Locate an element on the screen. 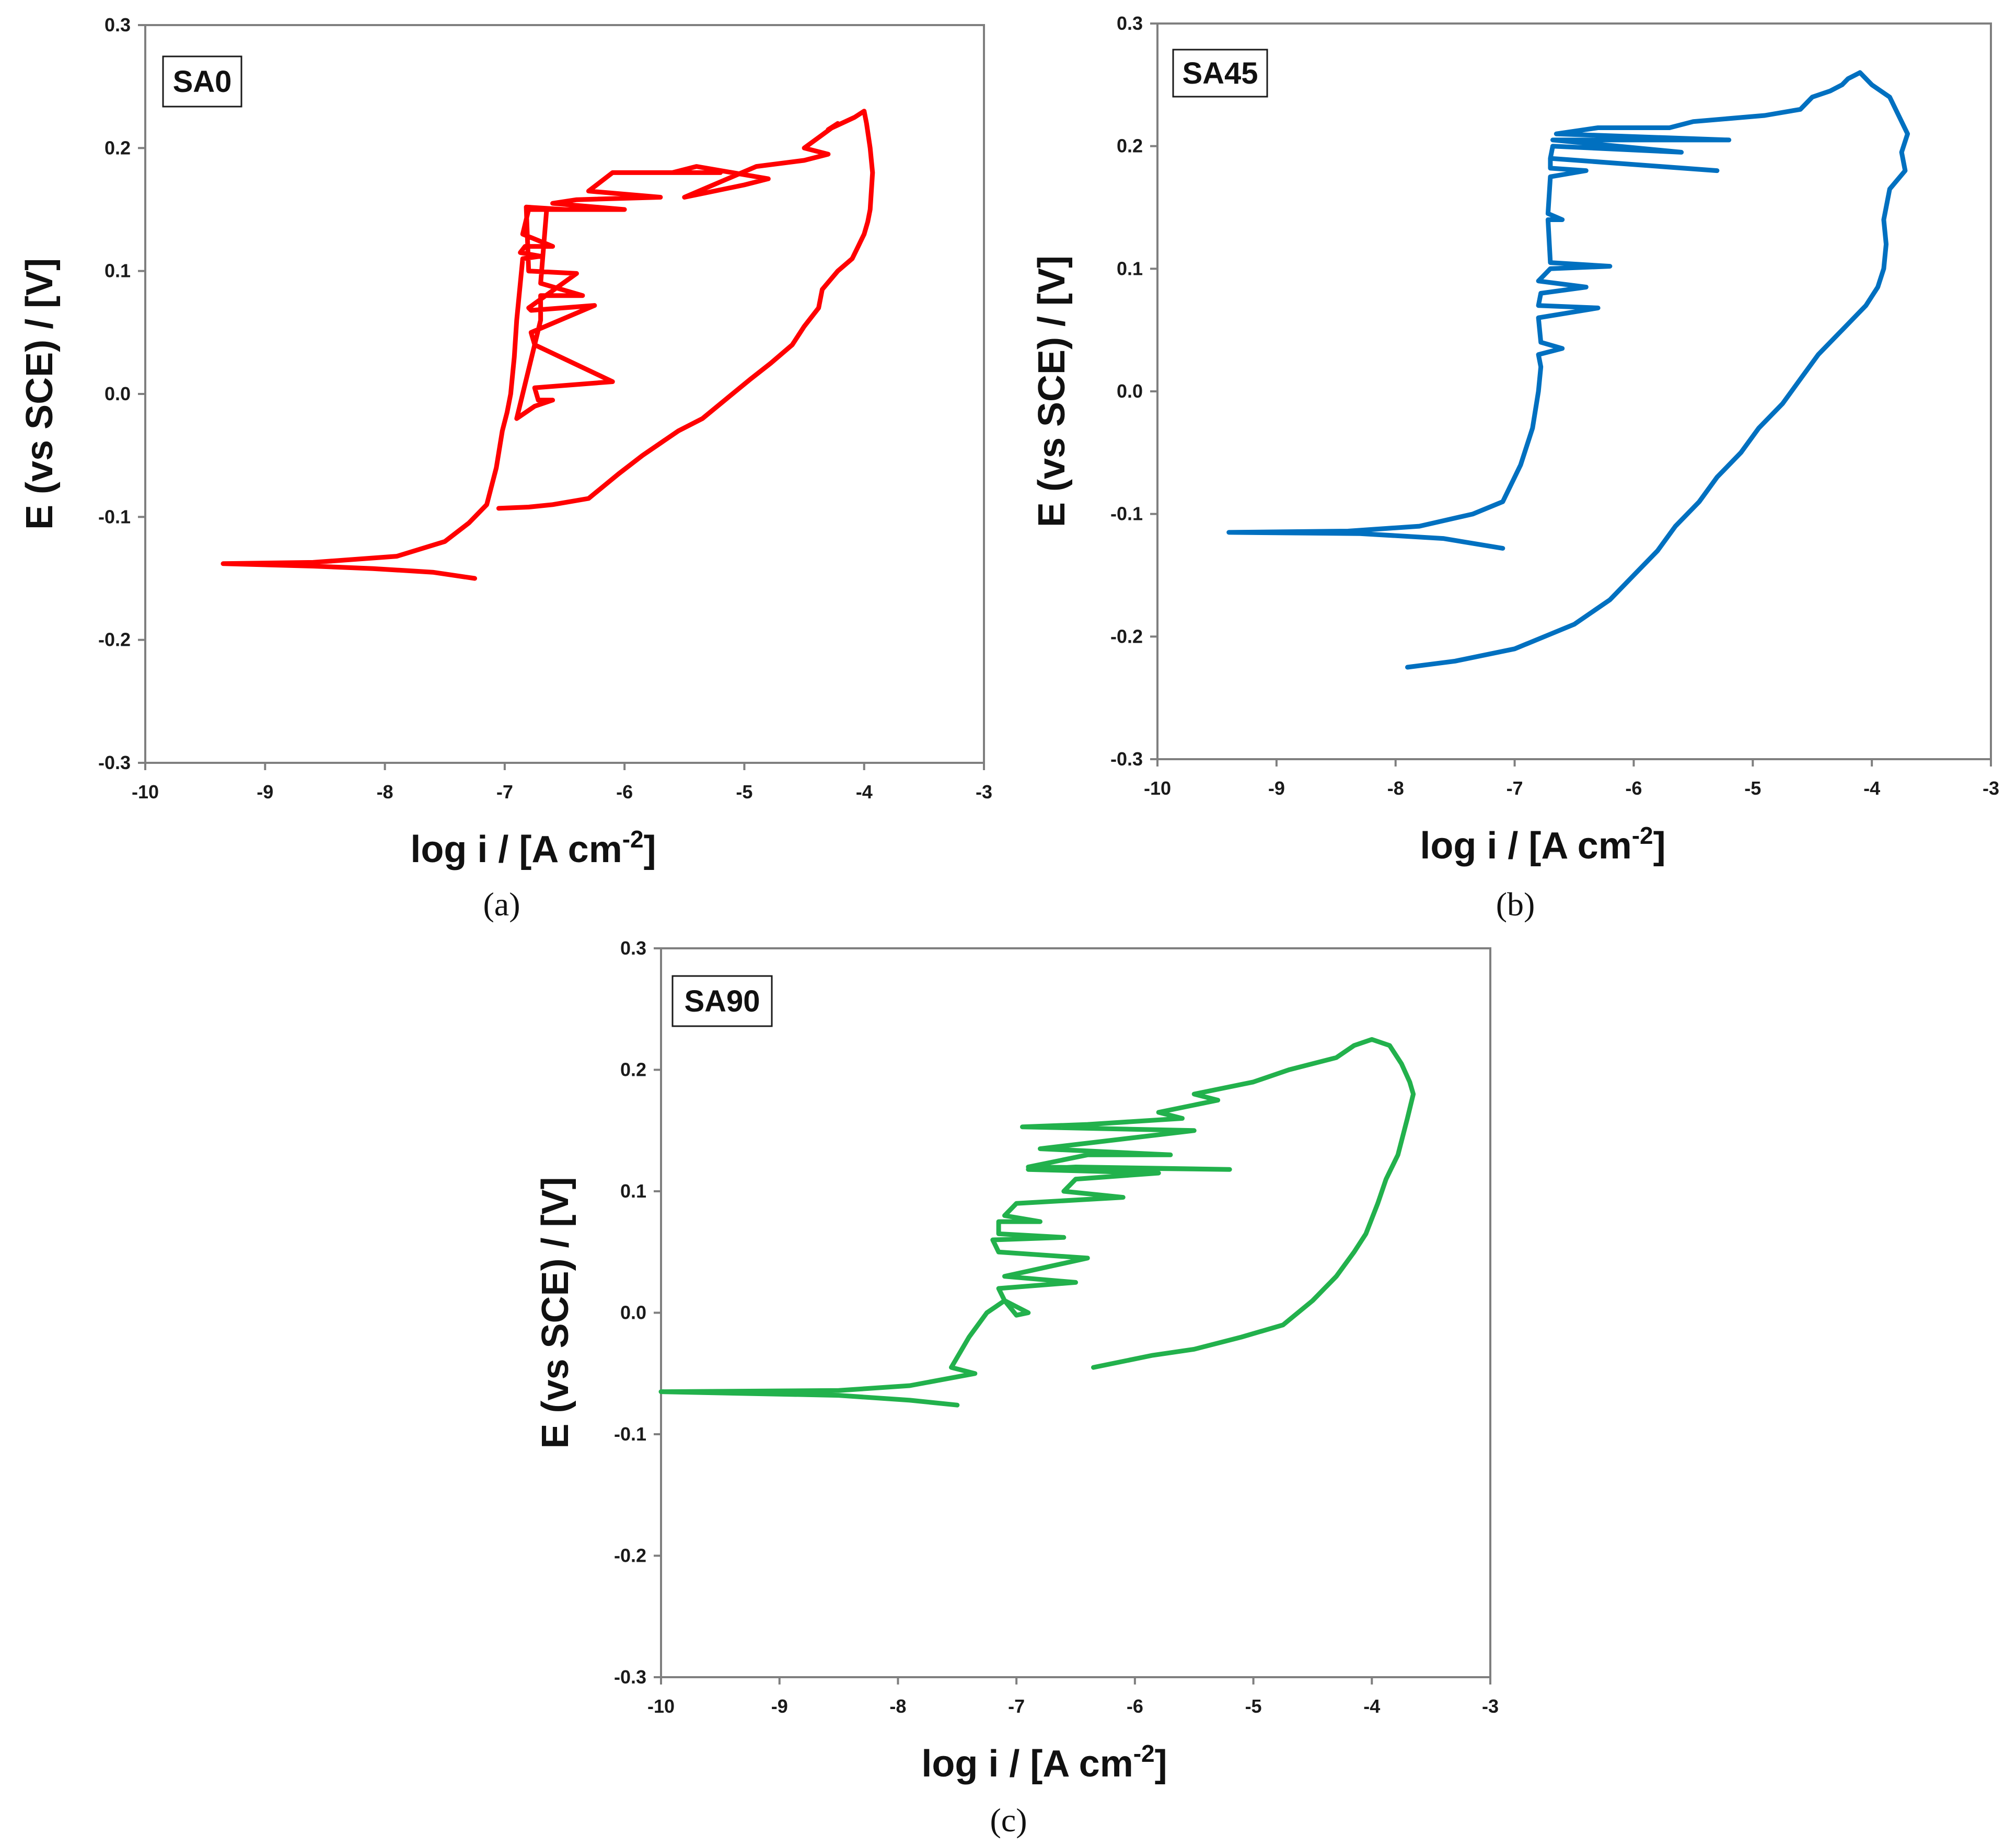 This screenshot has width=2016, height=1847. panel-caption: (b) is located at coordinates (1516, 904).